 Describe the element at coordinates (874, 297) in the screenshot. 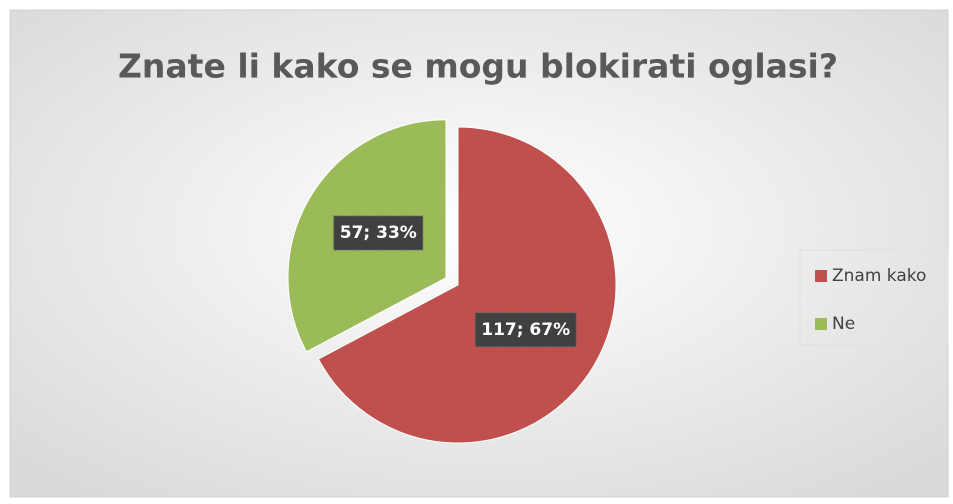

I see `legend-box` at that location.